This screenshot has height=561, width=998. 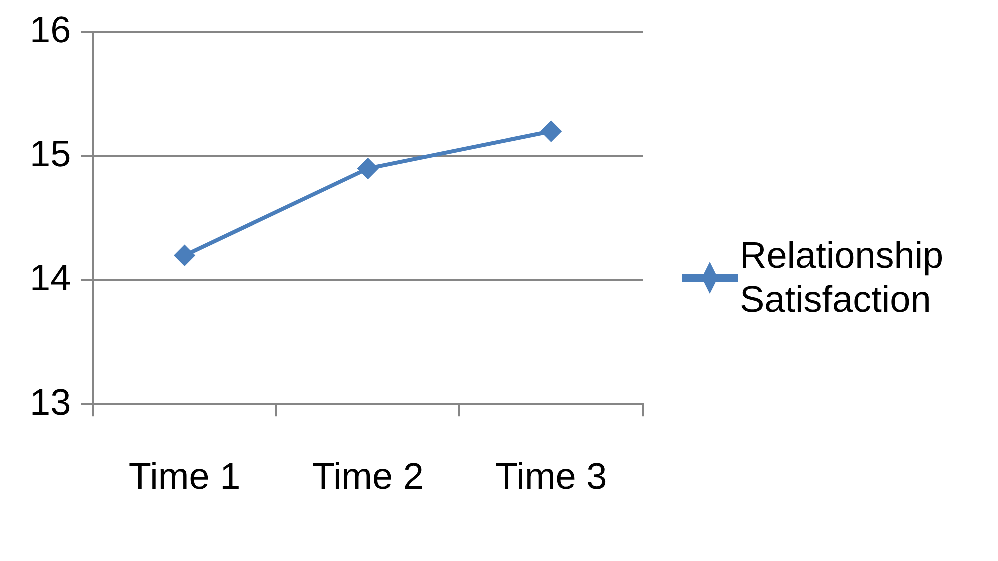 What do you see at coordinates (51, 154) in the screenshot?
I see `y-tick-label: 15` at bounding box center [51, 154].